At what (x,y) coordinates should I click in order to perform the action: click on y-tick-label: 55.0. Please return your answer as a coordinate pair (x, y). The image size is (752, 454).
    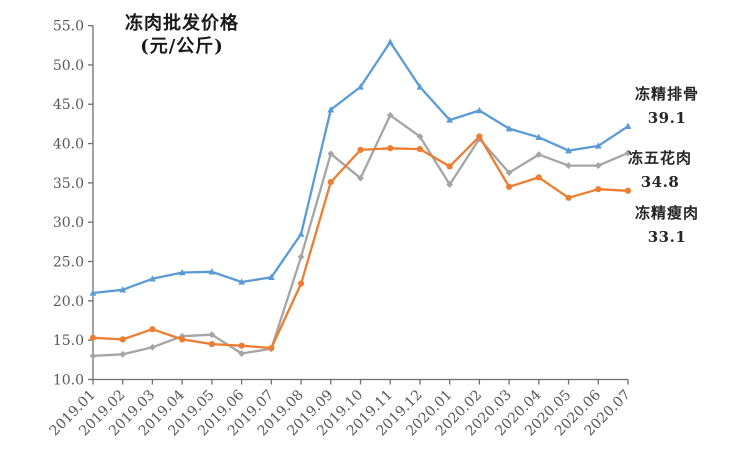
    Looking at the image, I should click on (68, 27).